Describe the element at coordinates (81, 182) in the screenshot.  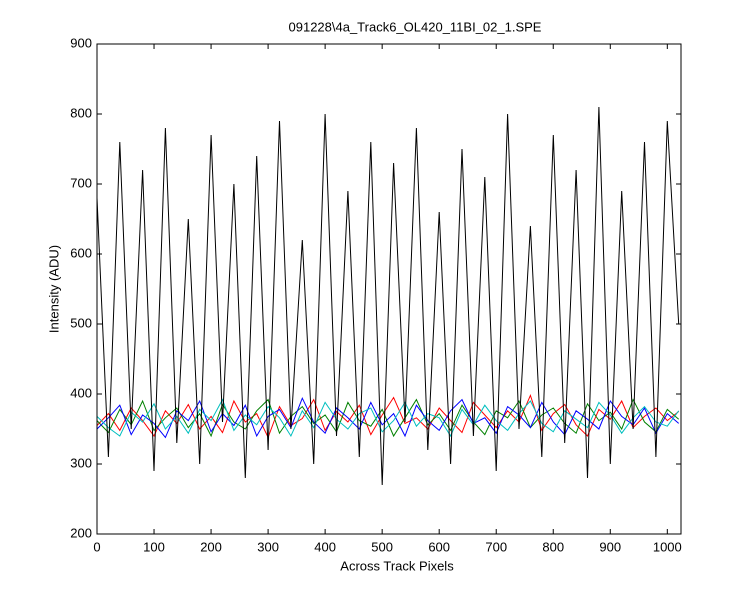
I see `y-tick-label: 700` at that location.